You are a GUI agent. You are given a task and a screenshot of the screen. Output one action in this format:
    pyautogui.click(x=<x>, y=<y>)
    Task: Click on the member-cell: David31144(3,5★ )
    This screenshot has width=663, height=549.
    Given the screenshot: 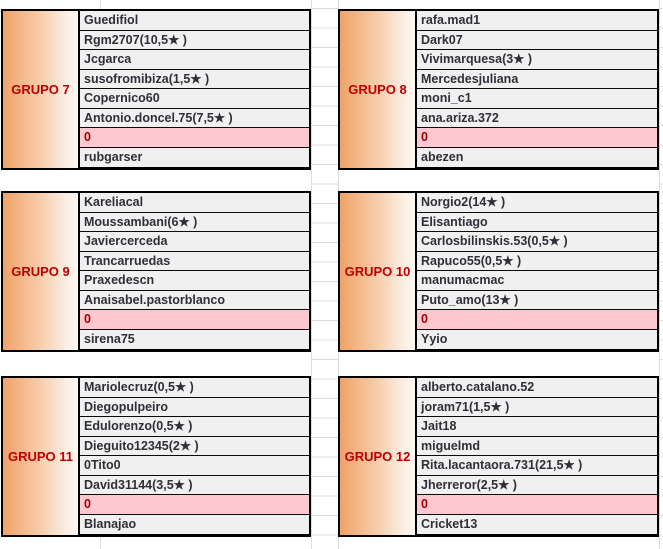 What is the action you would take?
    pyautogui.click(x=194, y=485)
    